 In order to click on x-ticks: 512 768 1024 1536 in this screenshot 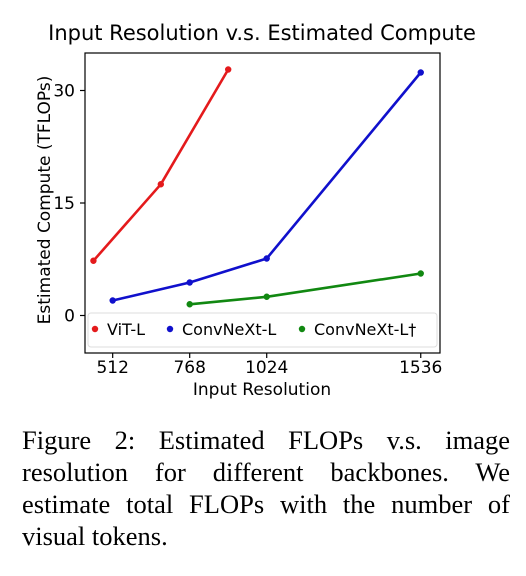, I will do `click(269, 365)`.